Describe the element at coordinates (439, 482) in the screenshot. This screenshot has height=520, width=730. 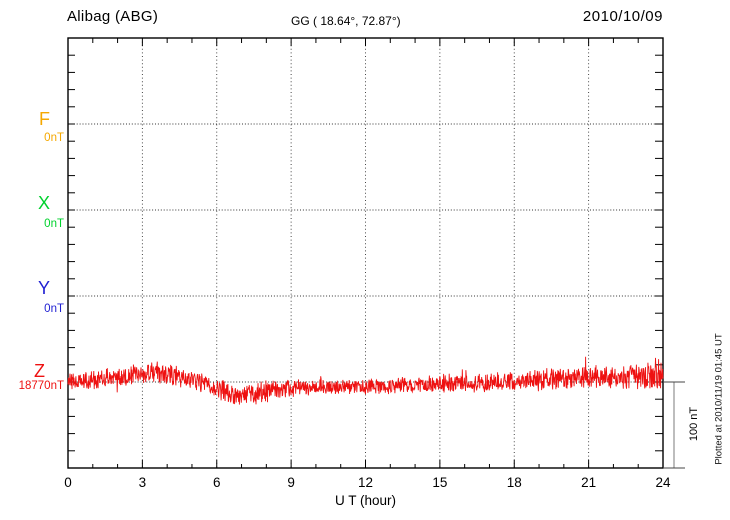
I see `x-tick-label: 15` at that location.